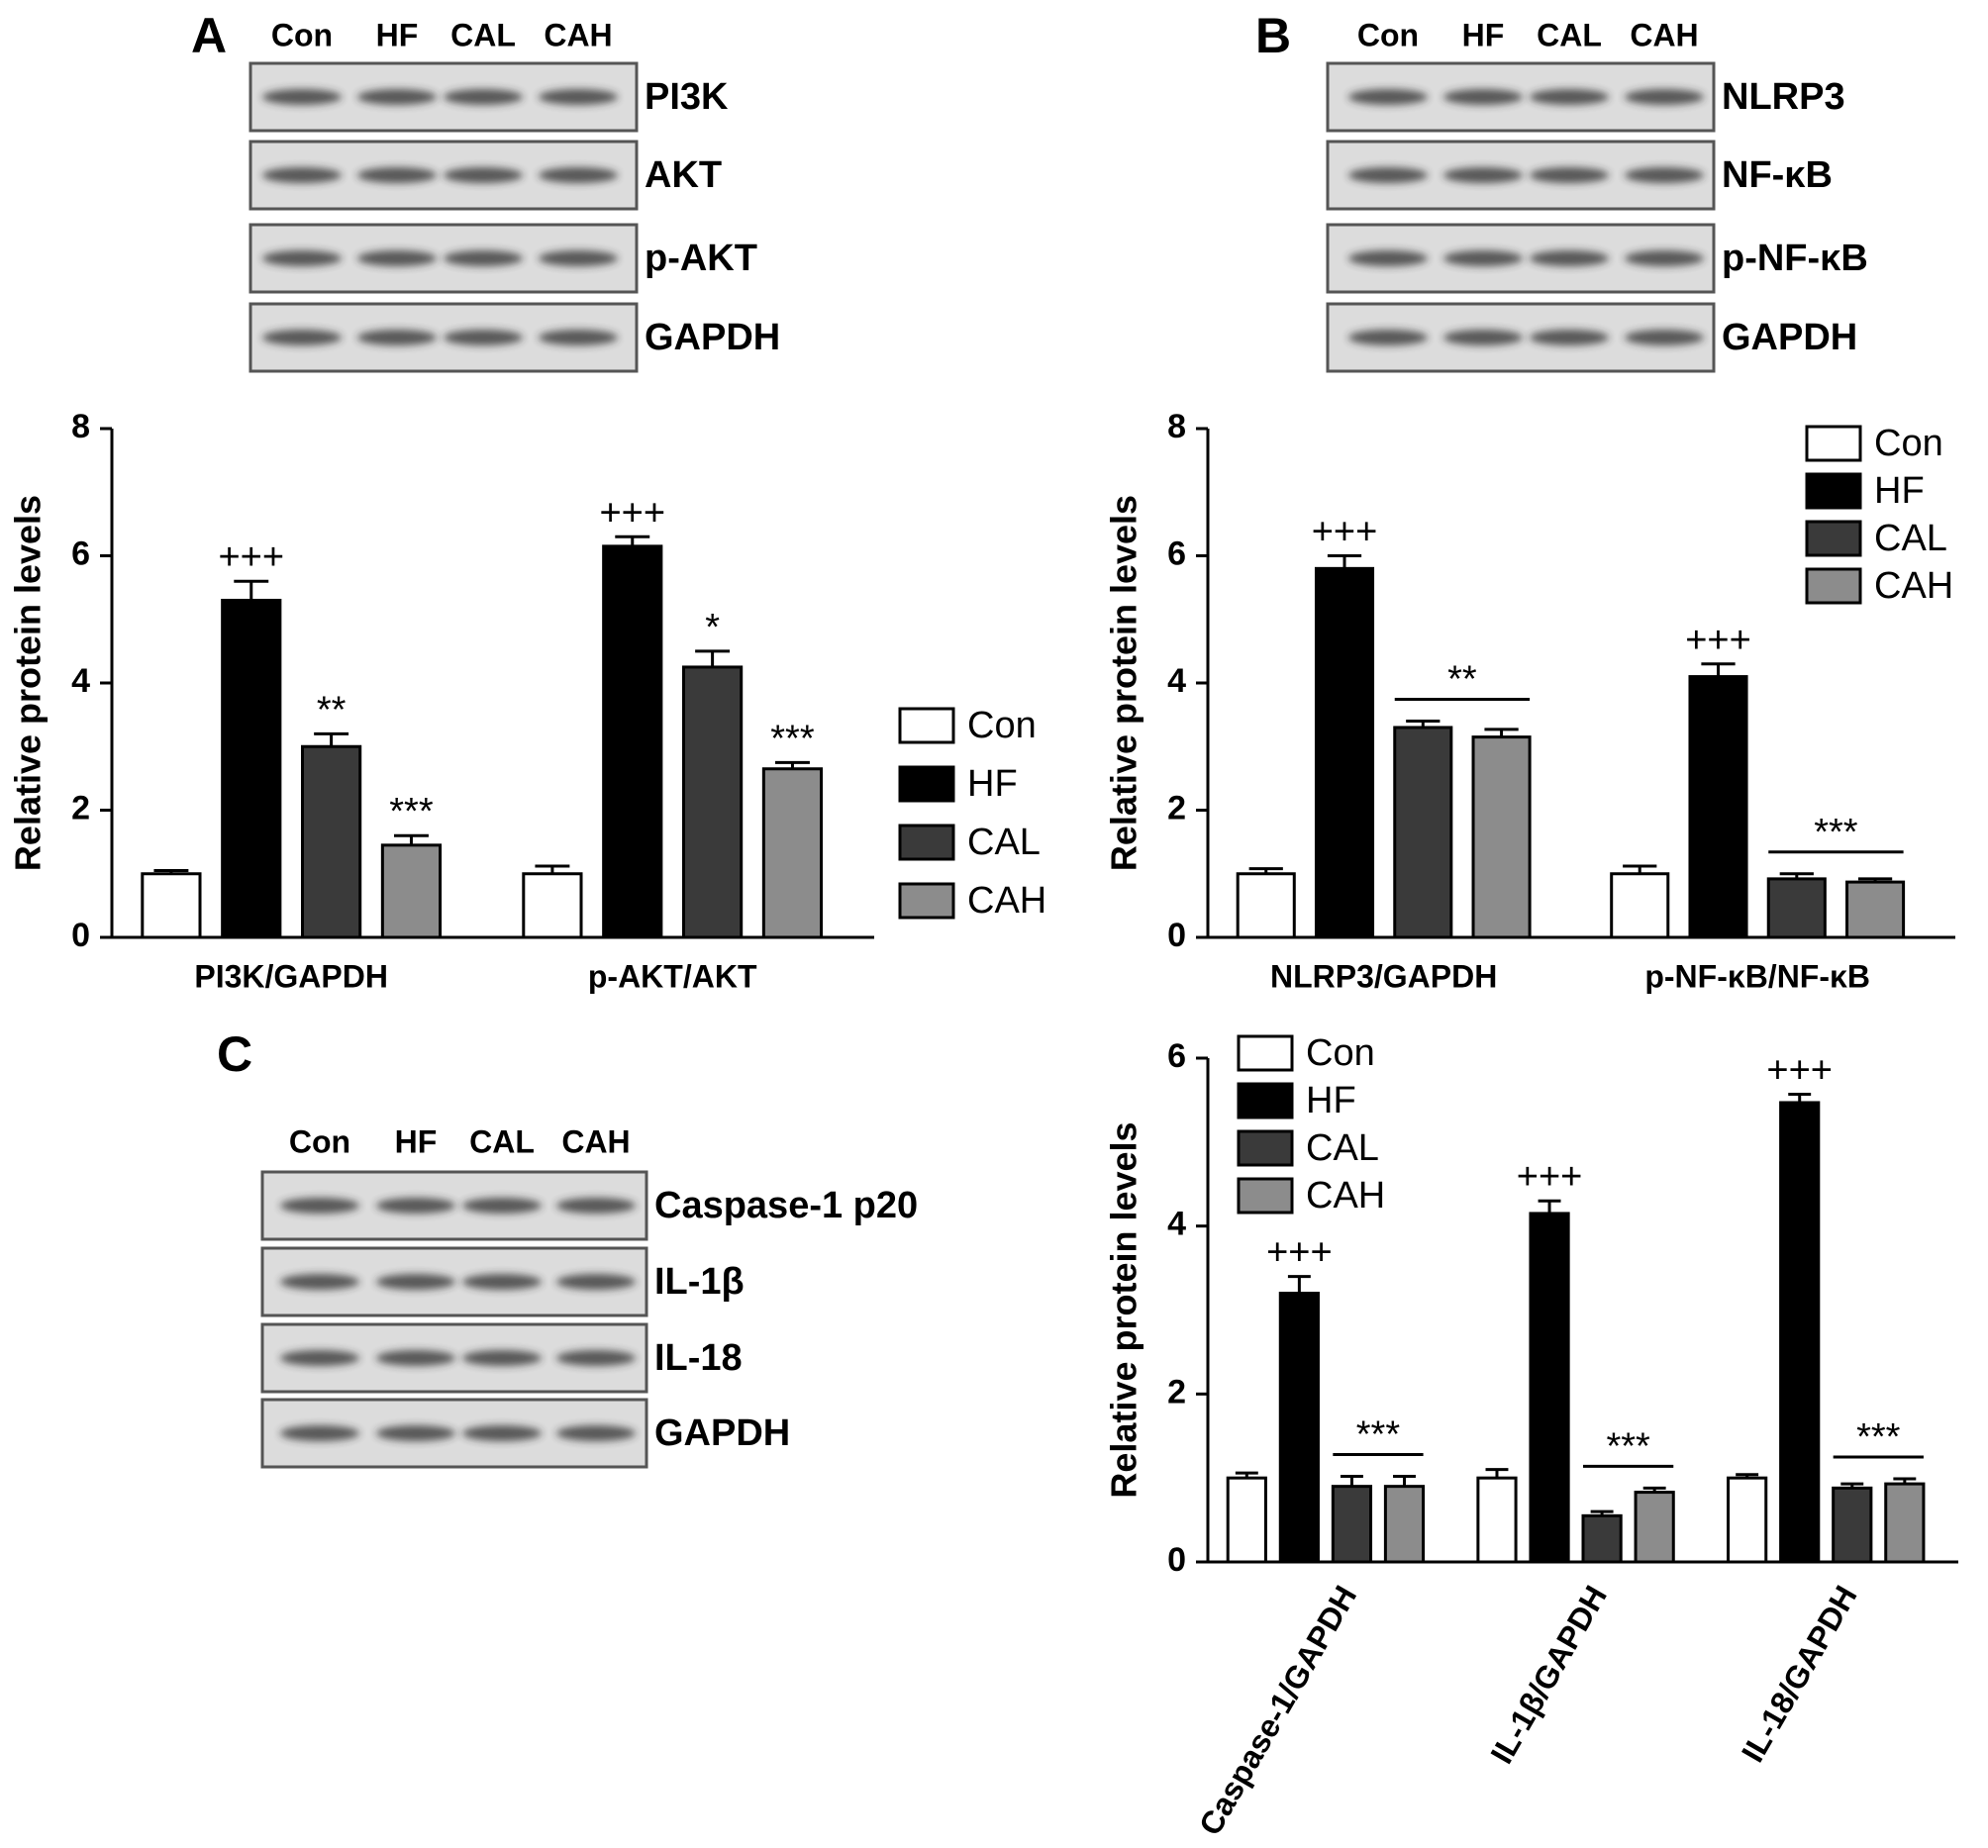 Image resolution: width=1988 pixels, height=1848 pixels. I want to click on x-tick-label: Caspase-1/GAPDH, so click(1277, 1710).